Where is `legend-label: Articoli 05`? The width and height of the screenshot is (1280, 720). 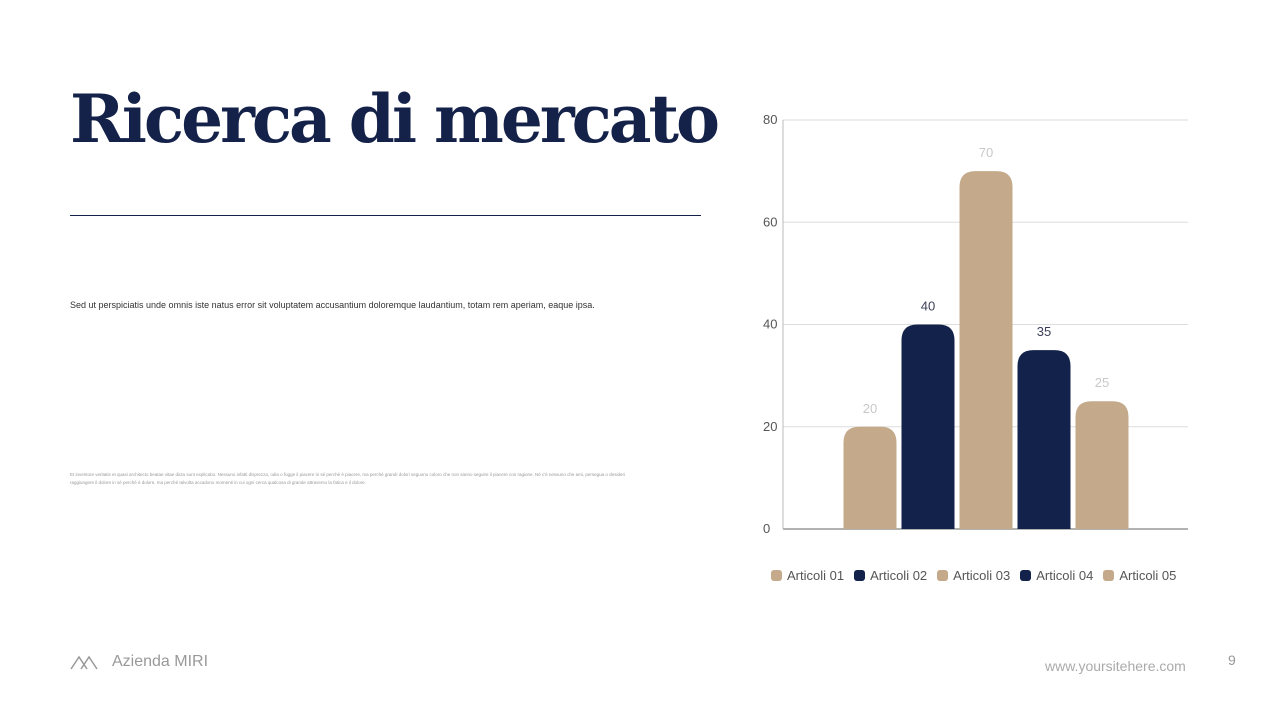 legend-label: Articoli 05 is located at coordinates (1148, 575).